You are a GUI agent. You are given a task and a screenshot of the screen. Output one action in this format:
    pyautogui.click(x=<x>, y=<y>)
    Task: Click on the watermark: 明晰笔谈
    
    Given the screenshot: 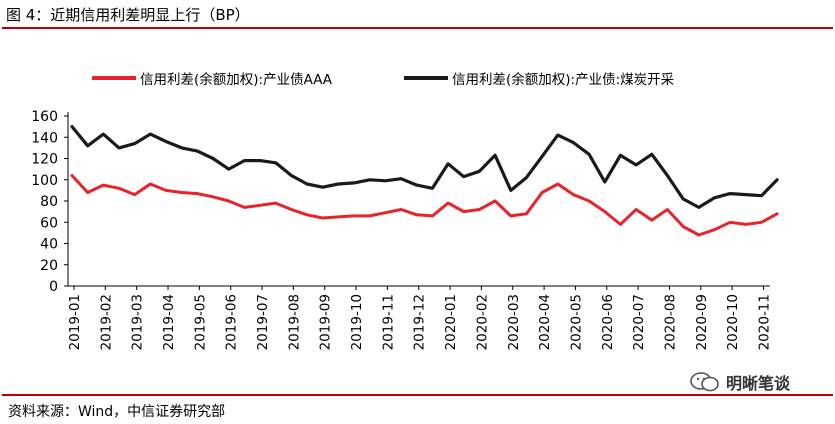 What is the action you would take?
    pyautogui.click(x=740, y=382)
    